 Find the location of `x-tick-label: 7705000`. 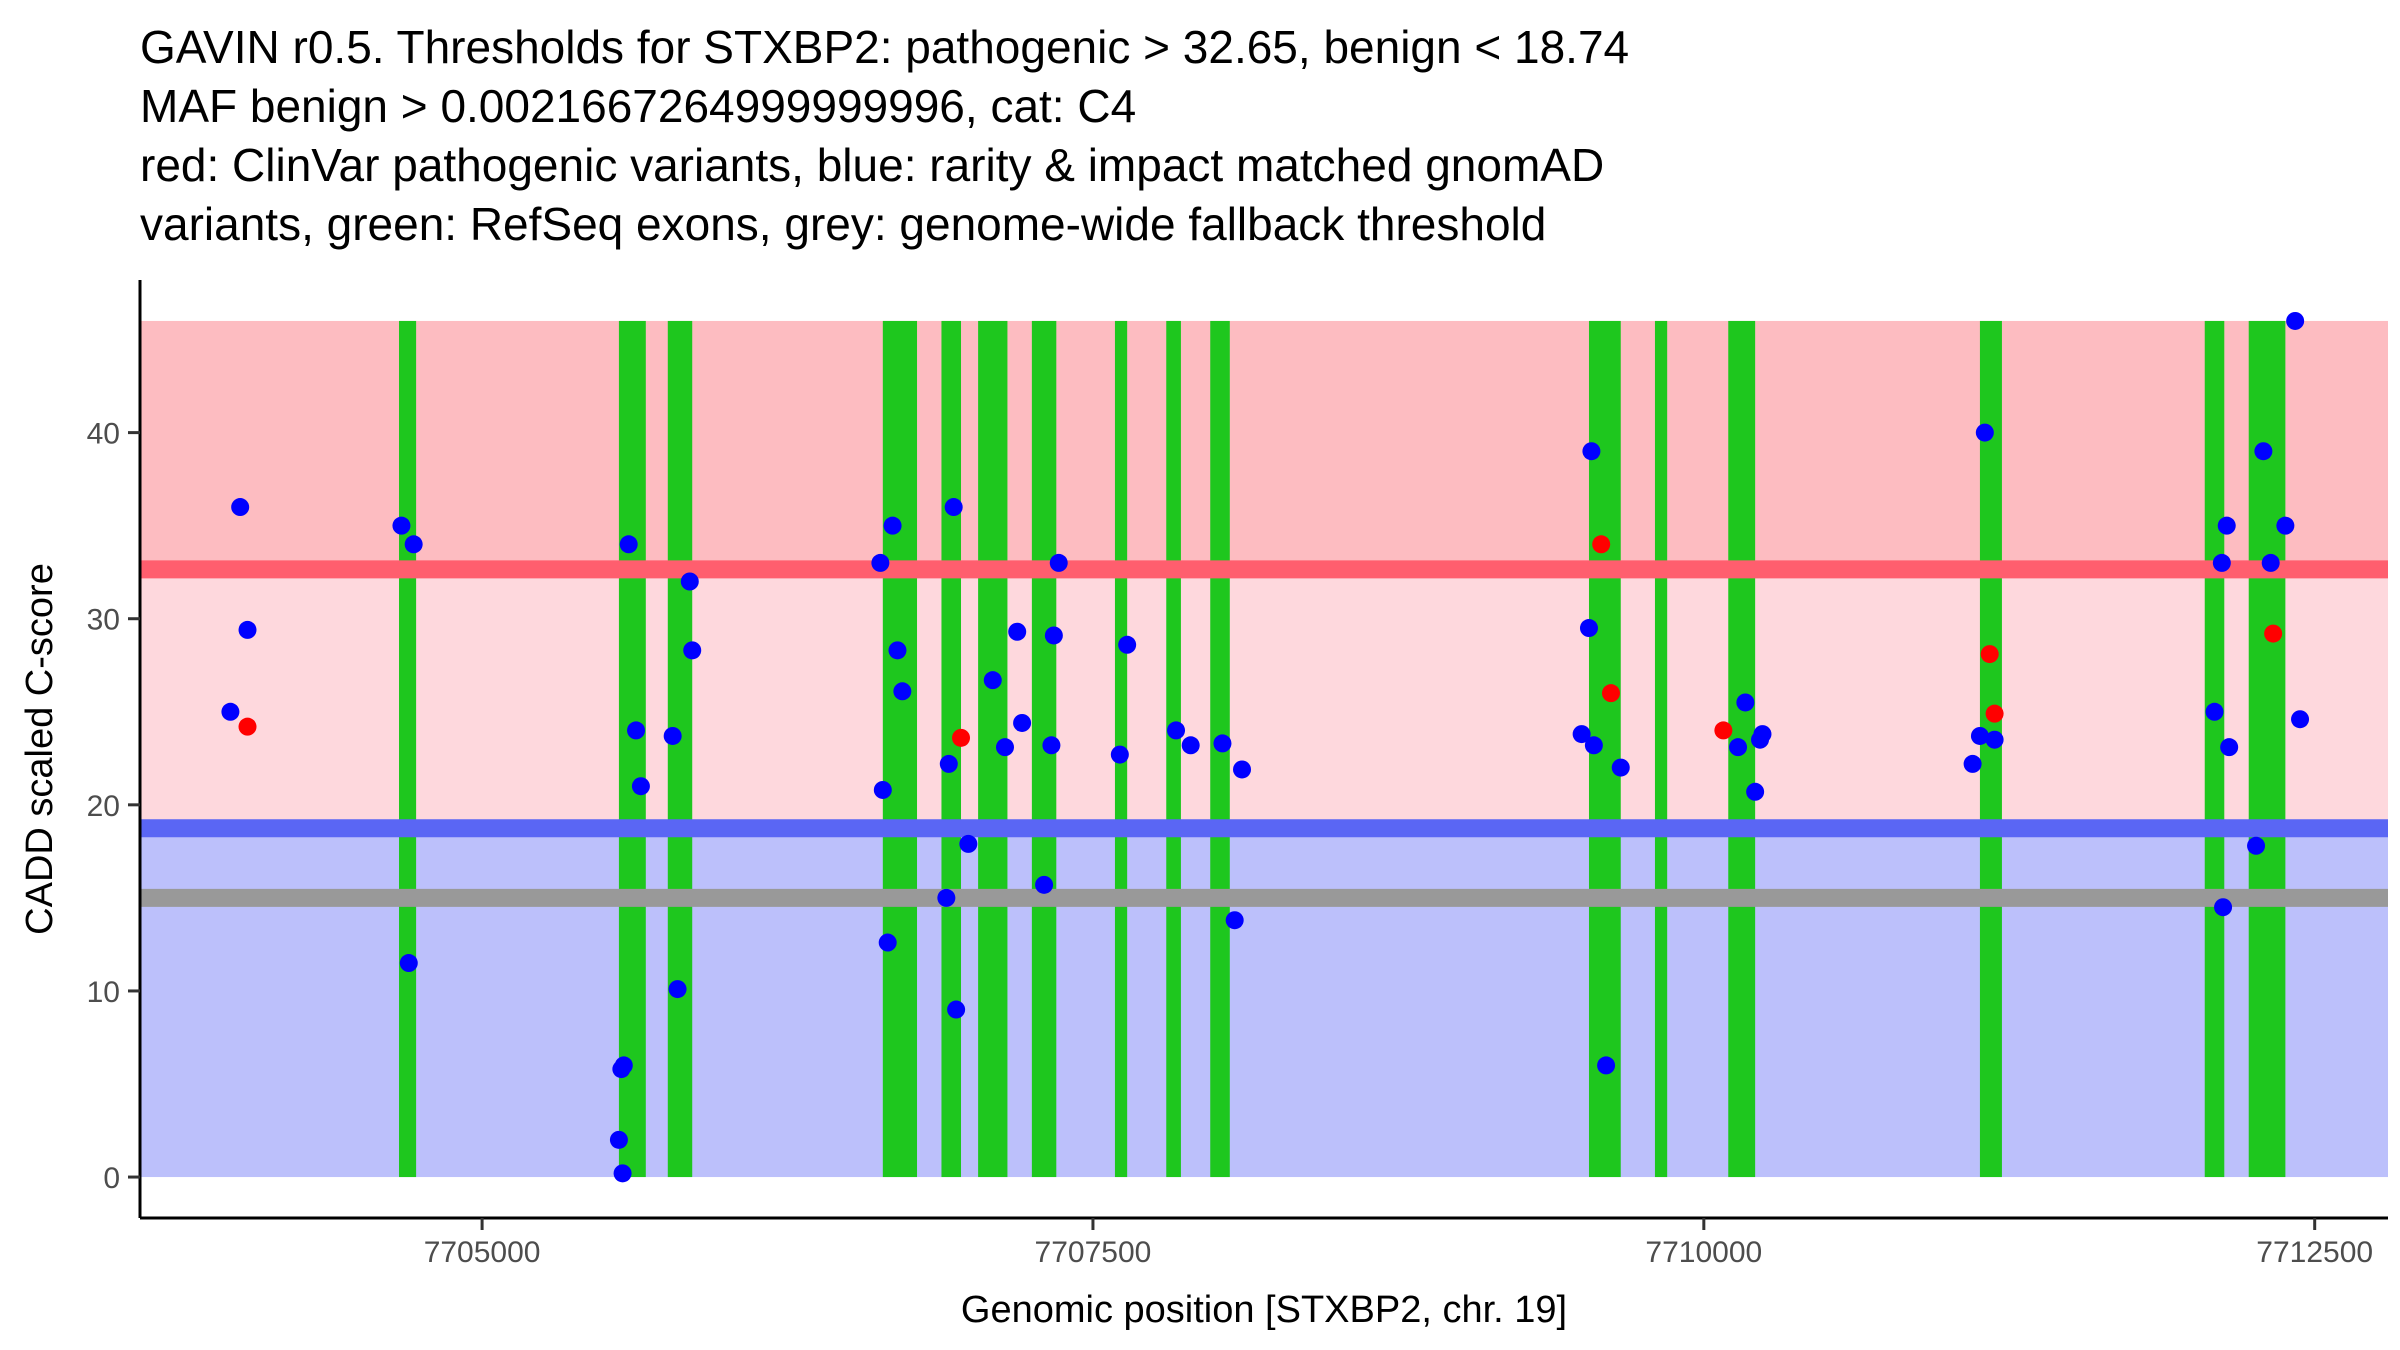

x-tick-label: 7705000 is located at coordinates (482, 1252).